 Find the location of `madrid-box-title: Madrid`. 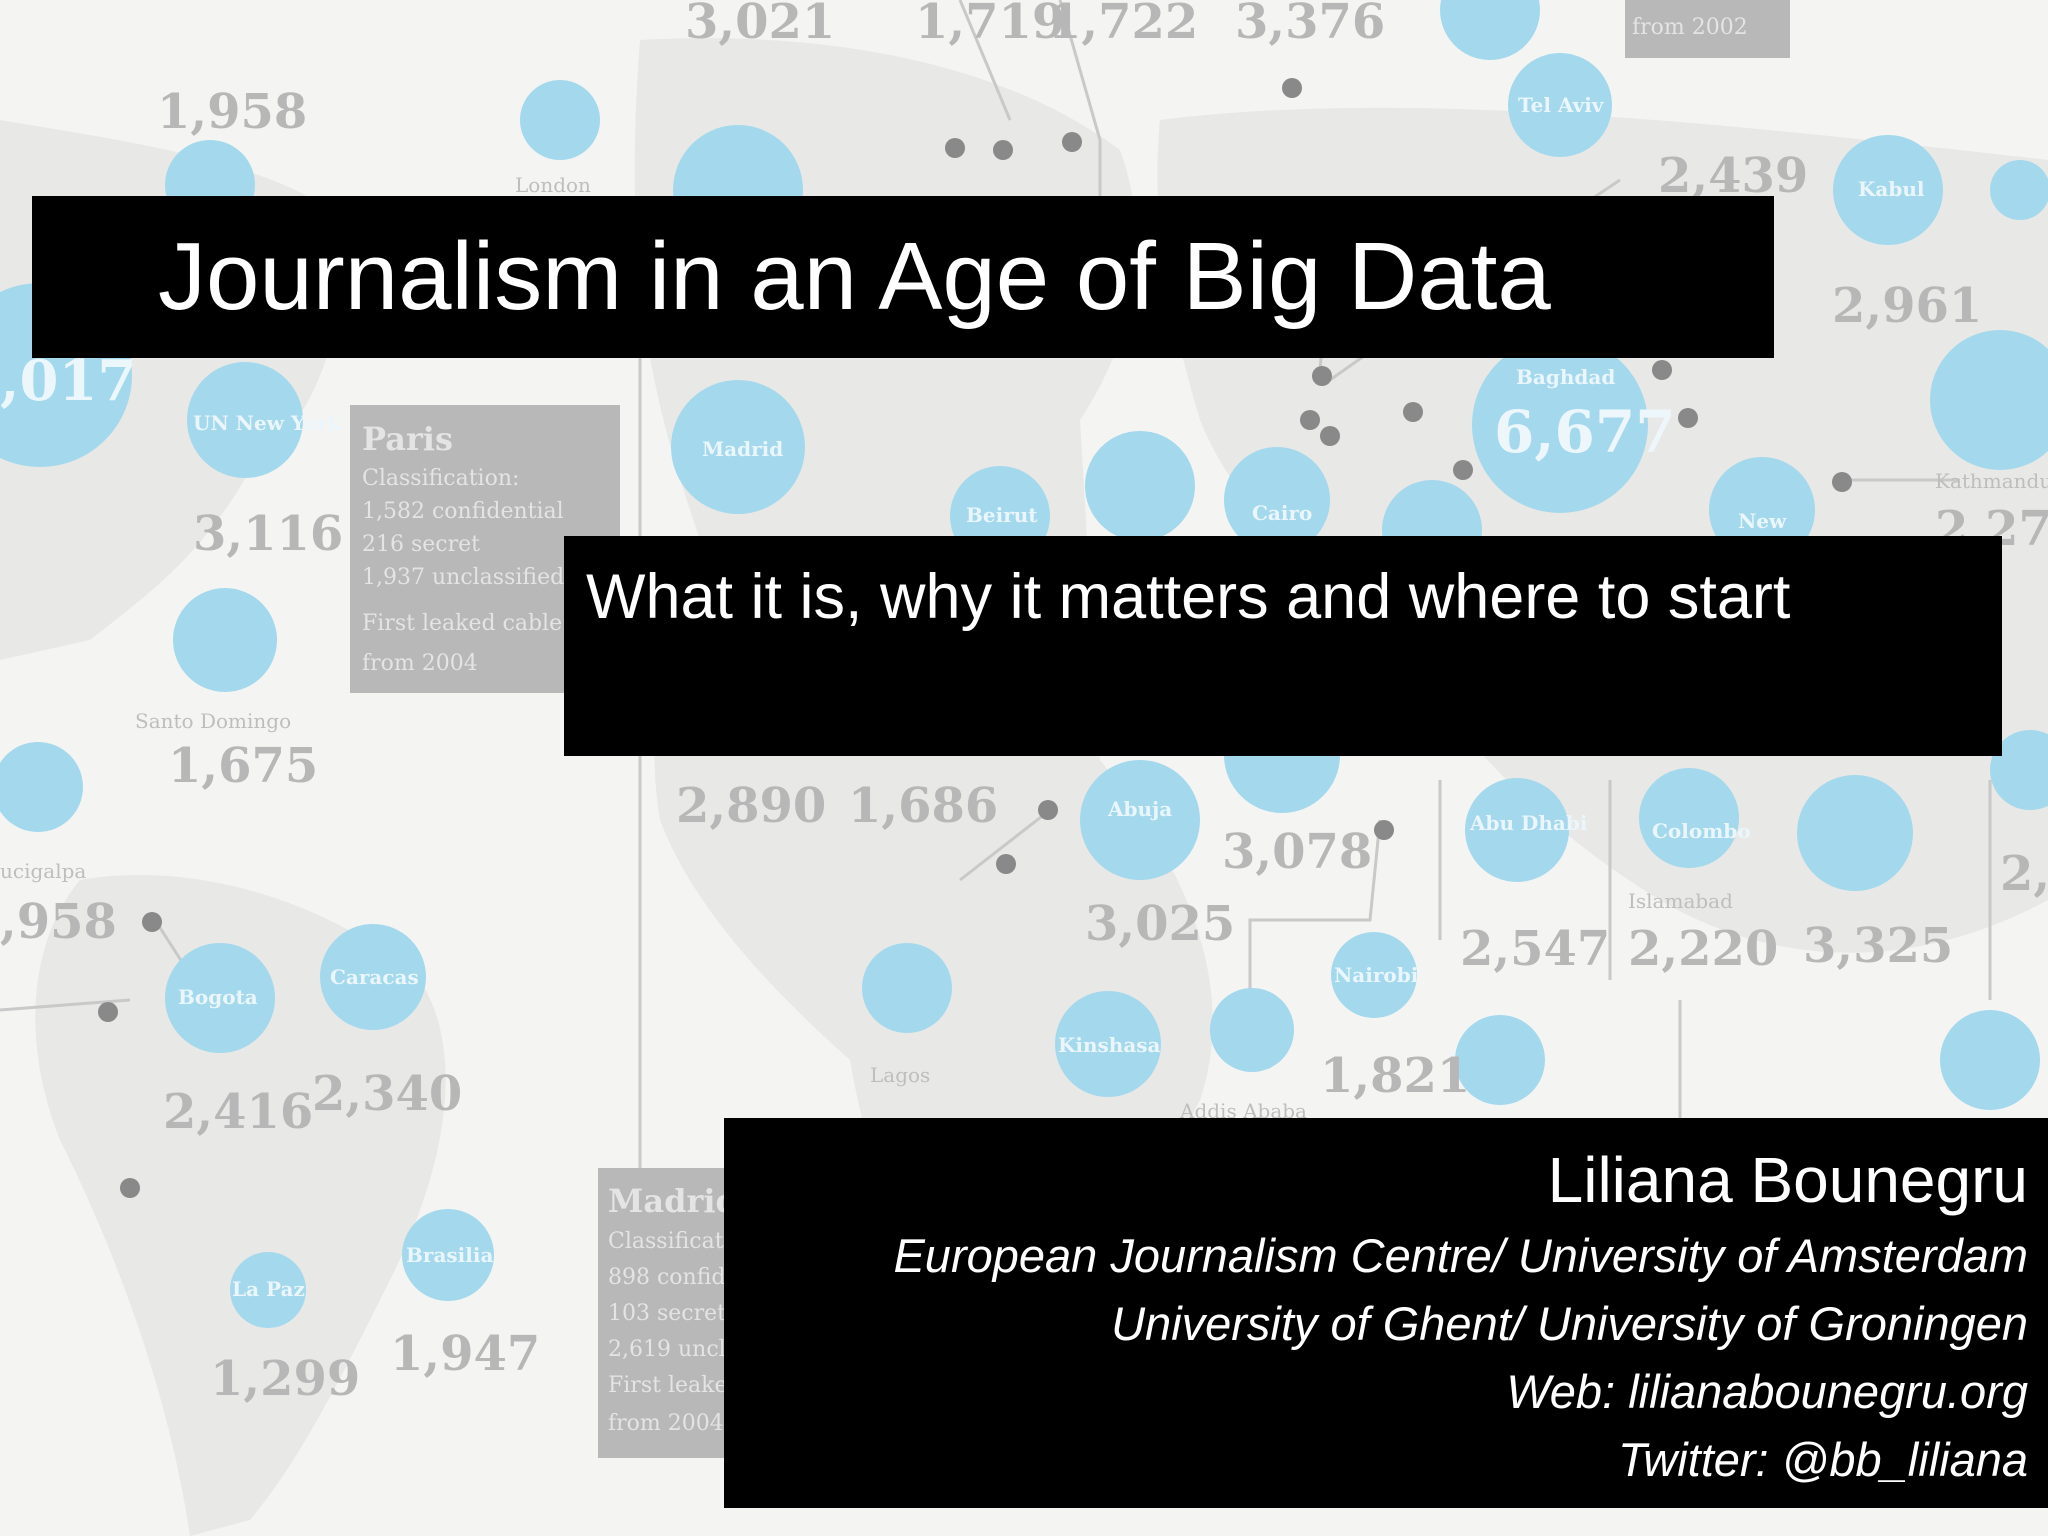

madrid-box-title: Madrid is located at coordinates (673, 1201).